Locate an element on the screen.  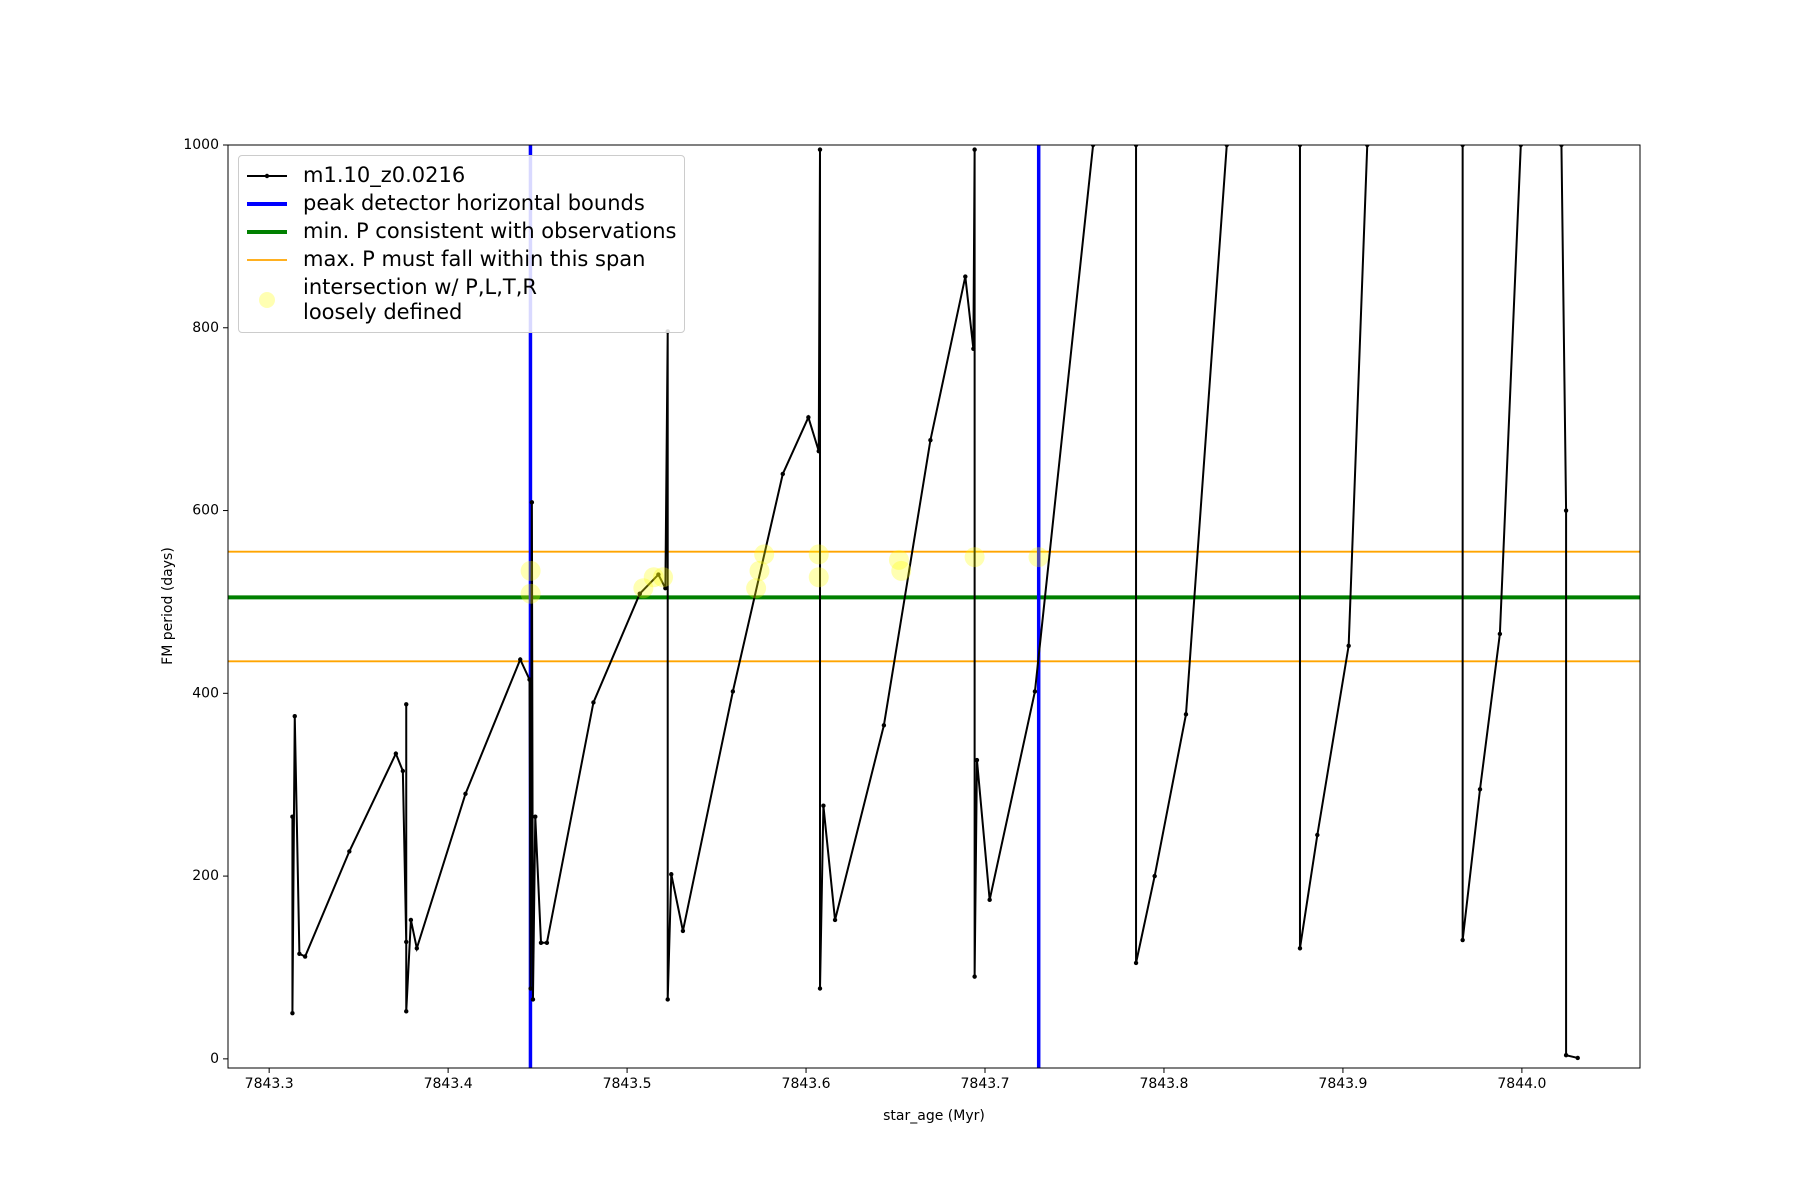
legend-label: peak detector horizontal bounds is located at coordinates (474, 203).